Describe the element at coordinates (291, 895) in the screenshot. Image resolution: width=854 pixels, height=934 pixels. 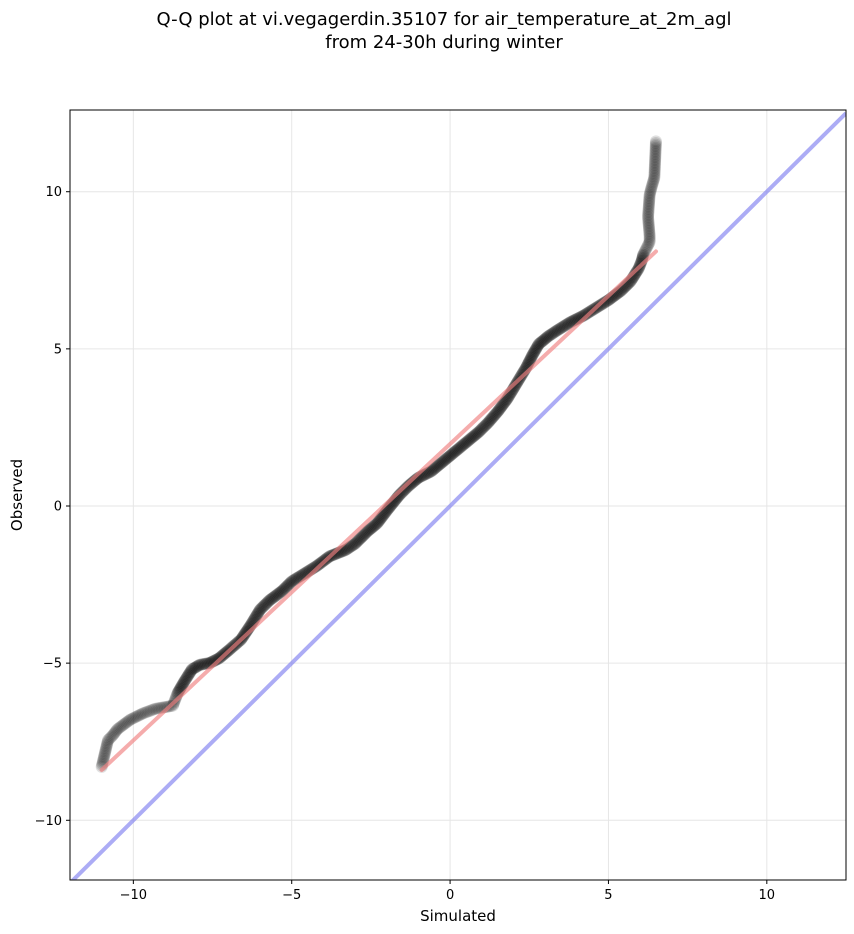
I see `x-tick-label: −5` at that location.